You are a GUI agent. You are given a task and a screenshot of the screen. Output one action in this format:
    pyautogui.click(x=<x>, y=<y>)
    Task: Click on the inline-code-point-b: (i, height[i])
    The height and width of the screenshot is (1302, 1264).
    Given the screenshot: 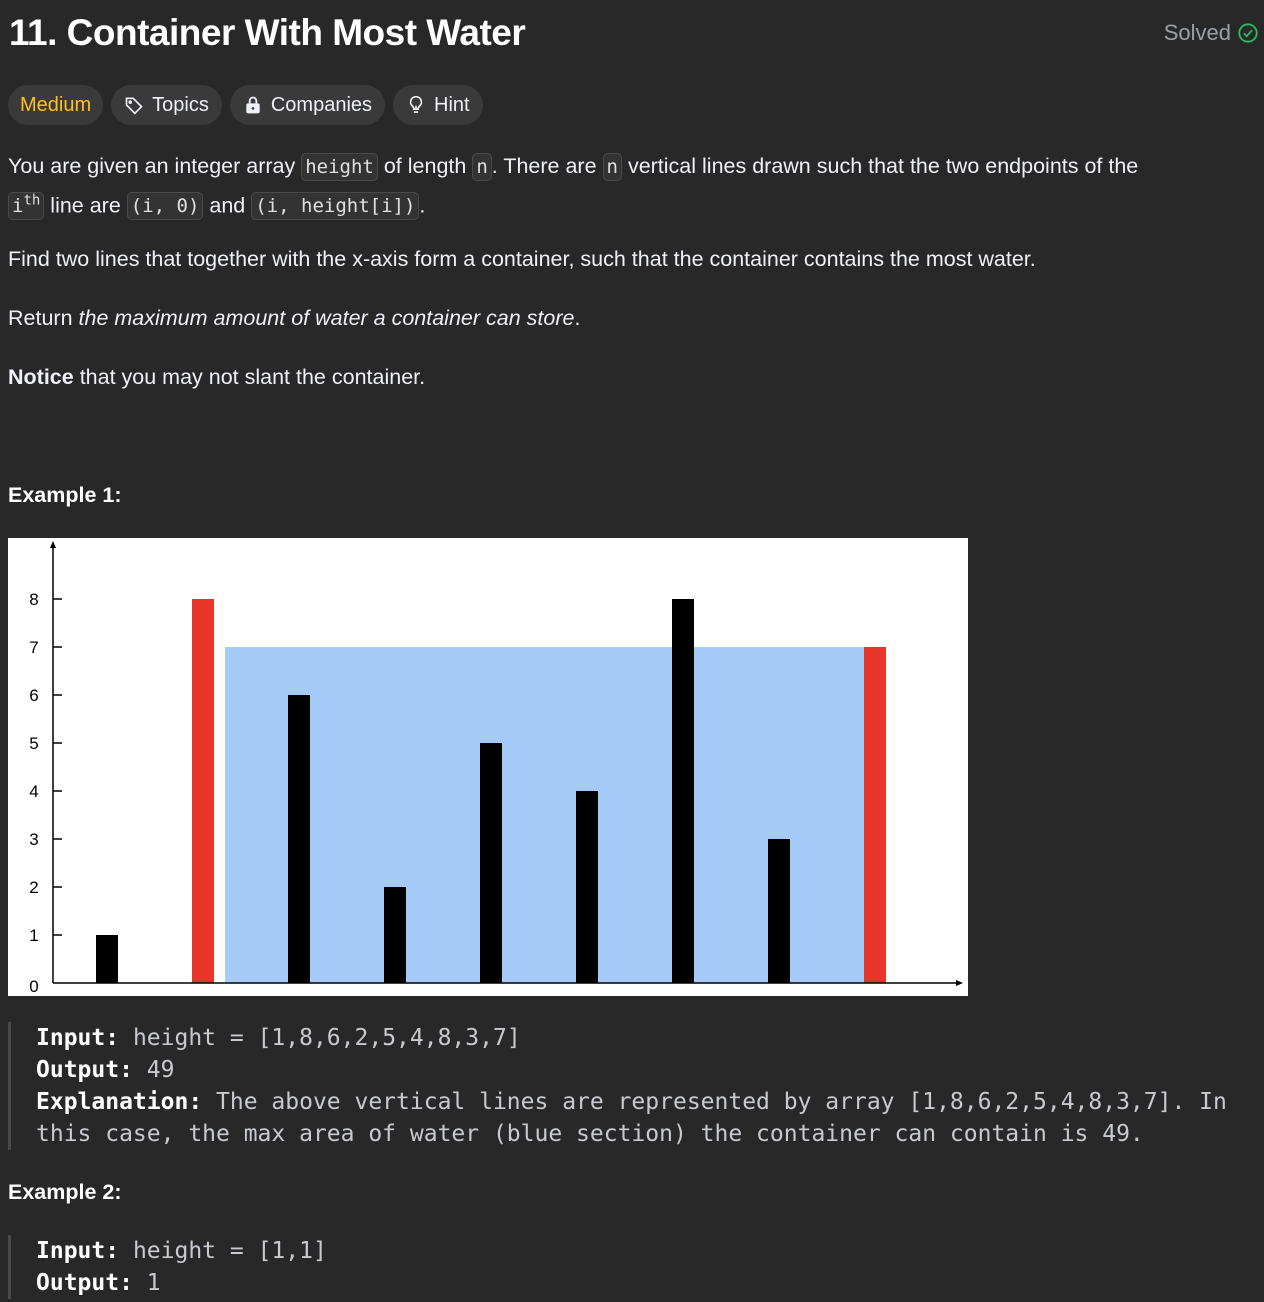 What is the action you would take?
    pyautogui.click(x=335, y=206)
    